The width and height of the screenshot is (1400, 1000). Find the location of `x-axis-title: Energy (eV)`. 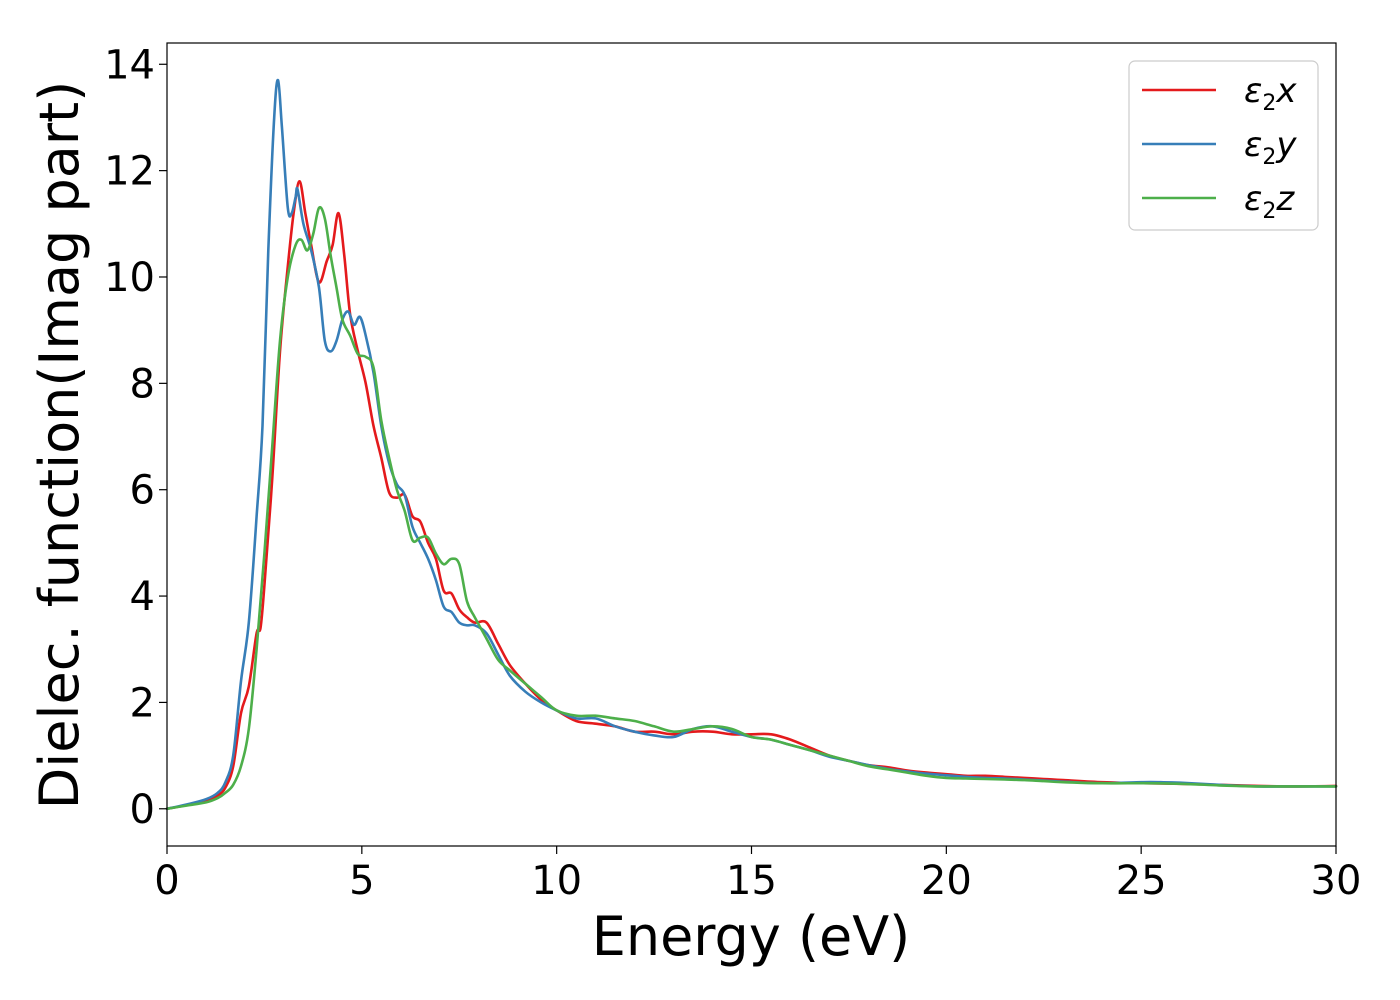

x-axis-title: Energy (eV) is located at coordinates (751, 936).